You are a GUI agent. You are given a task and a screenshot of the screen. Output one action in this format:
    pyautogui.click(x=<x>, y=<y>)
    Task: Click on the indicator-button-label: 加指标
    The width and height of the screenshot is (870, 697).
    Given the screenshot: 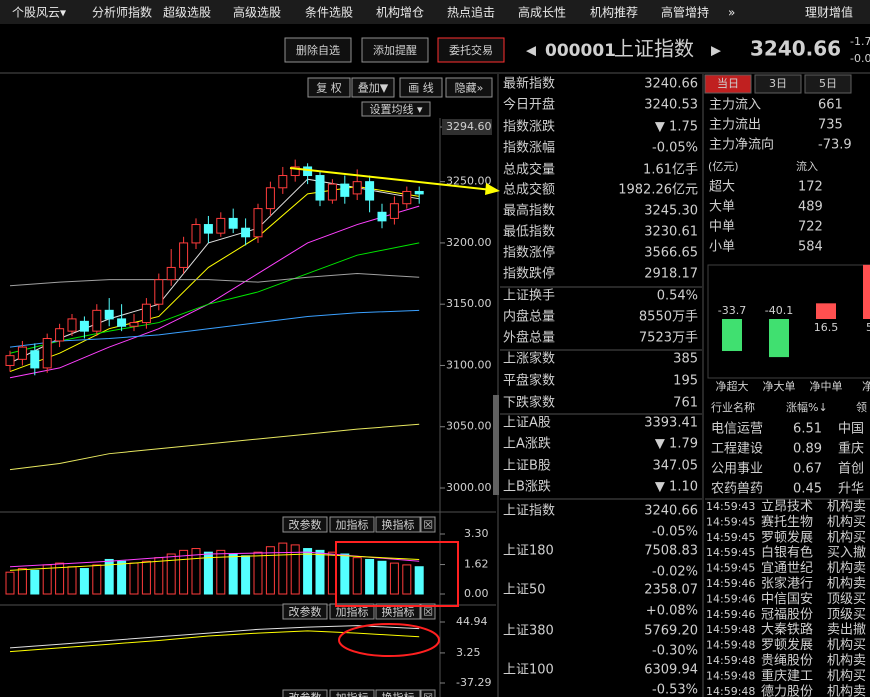 What is the action you would take?
    pyautogui.click(x=352, y=525)
    